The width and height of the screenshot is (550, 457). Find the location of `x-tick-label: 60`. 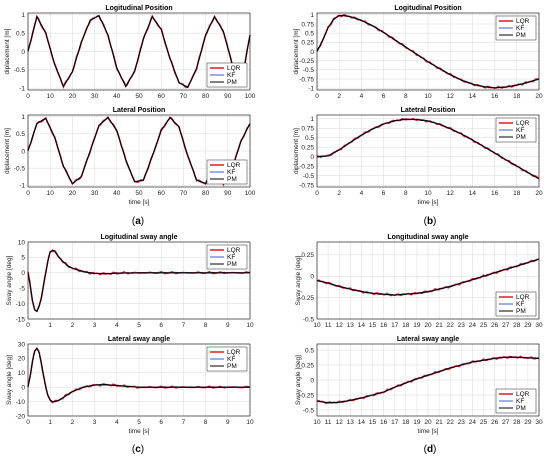

x-tick-label: 60 is located at coordinates (162, 96).